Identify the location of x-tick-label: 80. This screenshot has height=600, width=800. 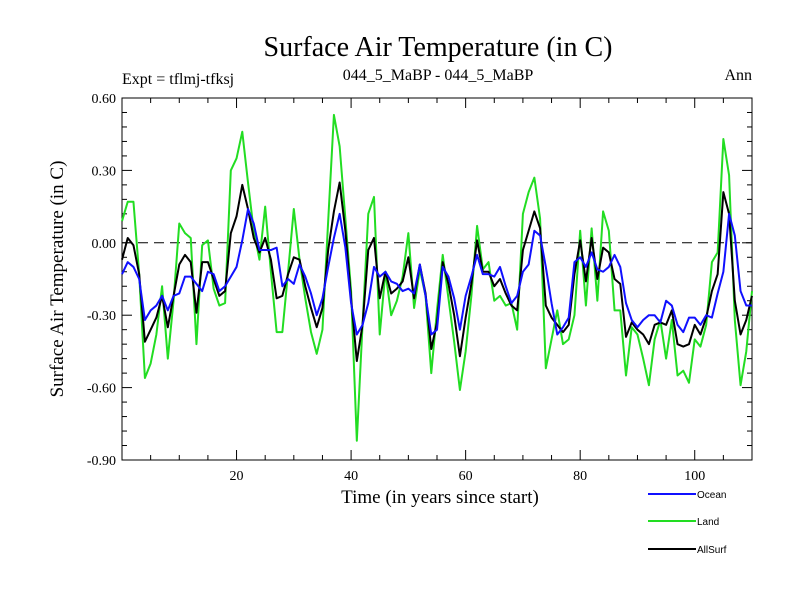
(580, 476).